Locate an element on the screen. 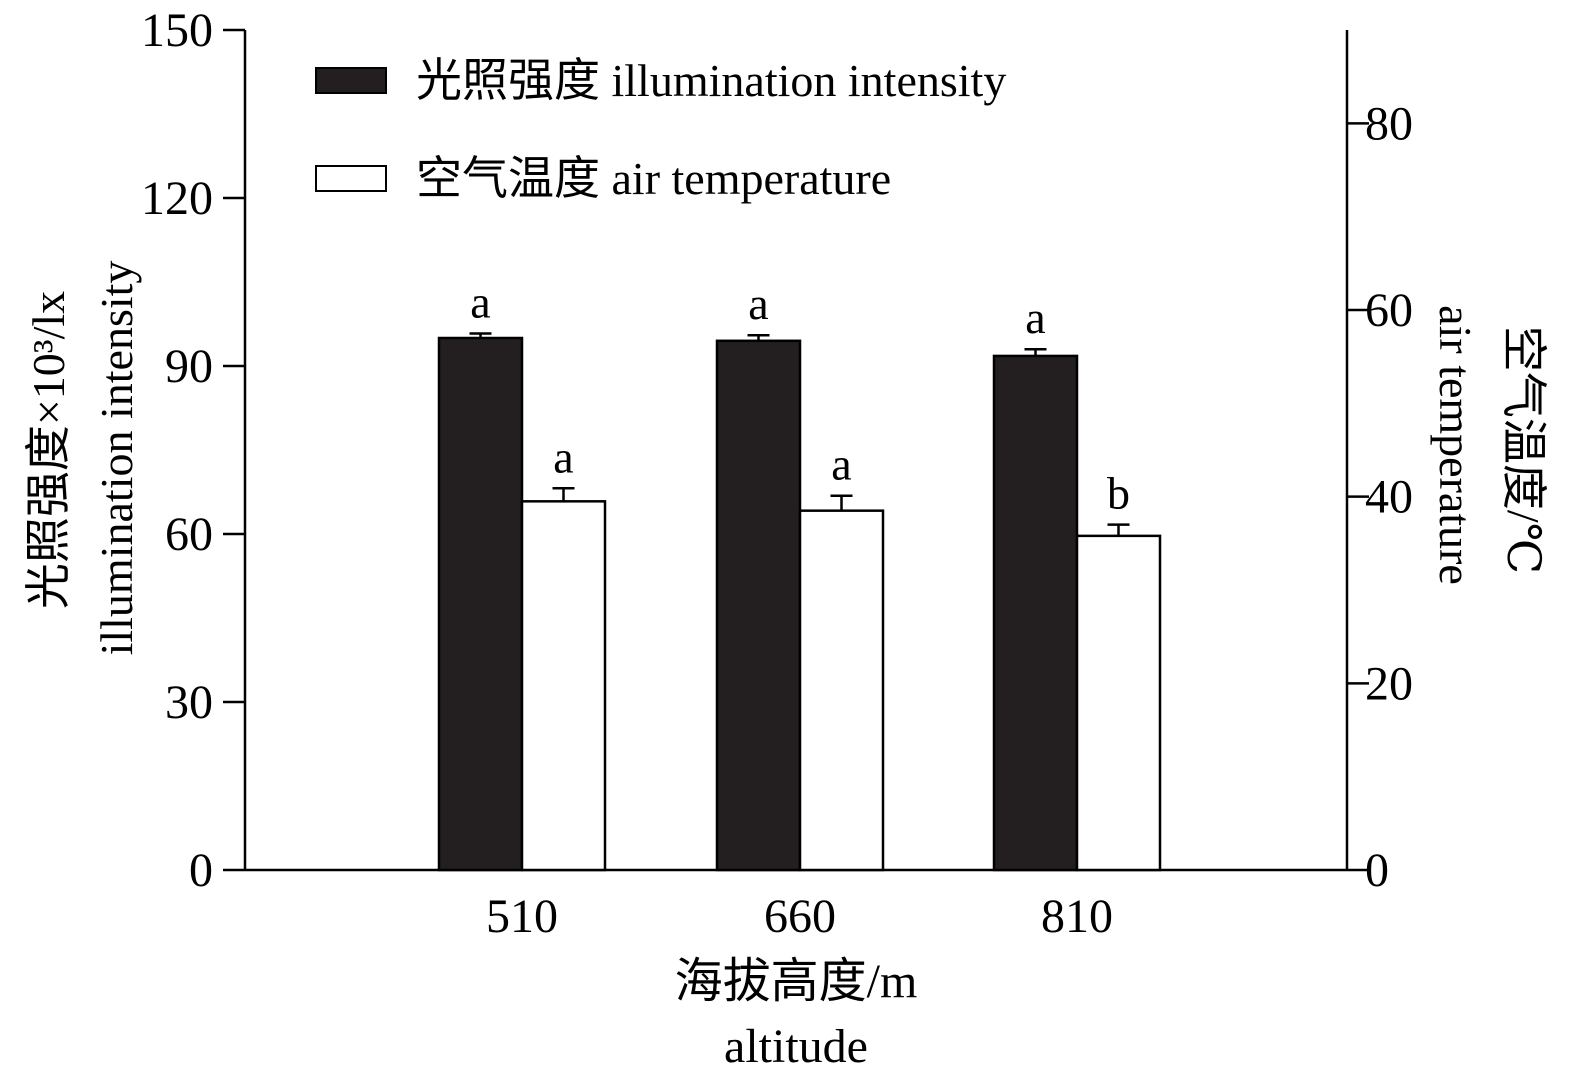  y-tick-label: 90 is located at coordinates (189, 366).